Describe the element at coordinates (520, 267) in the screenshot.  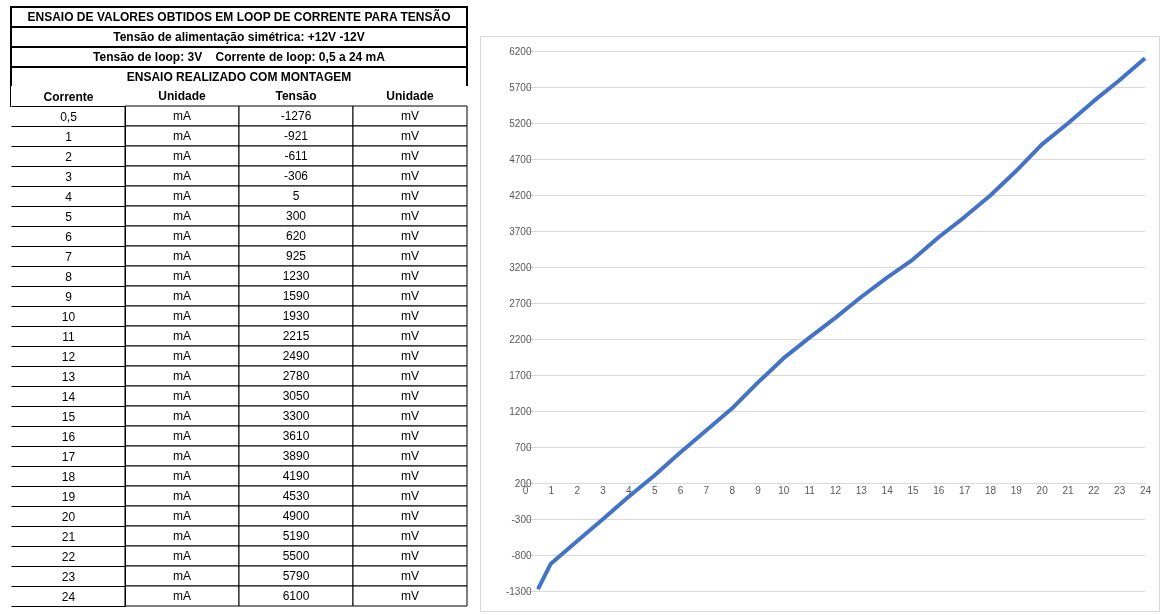
I see `y-tick-label: 3200` at that location.